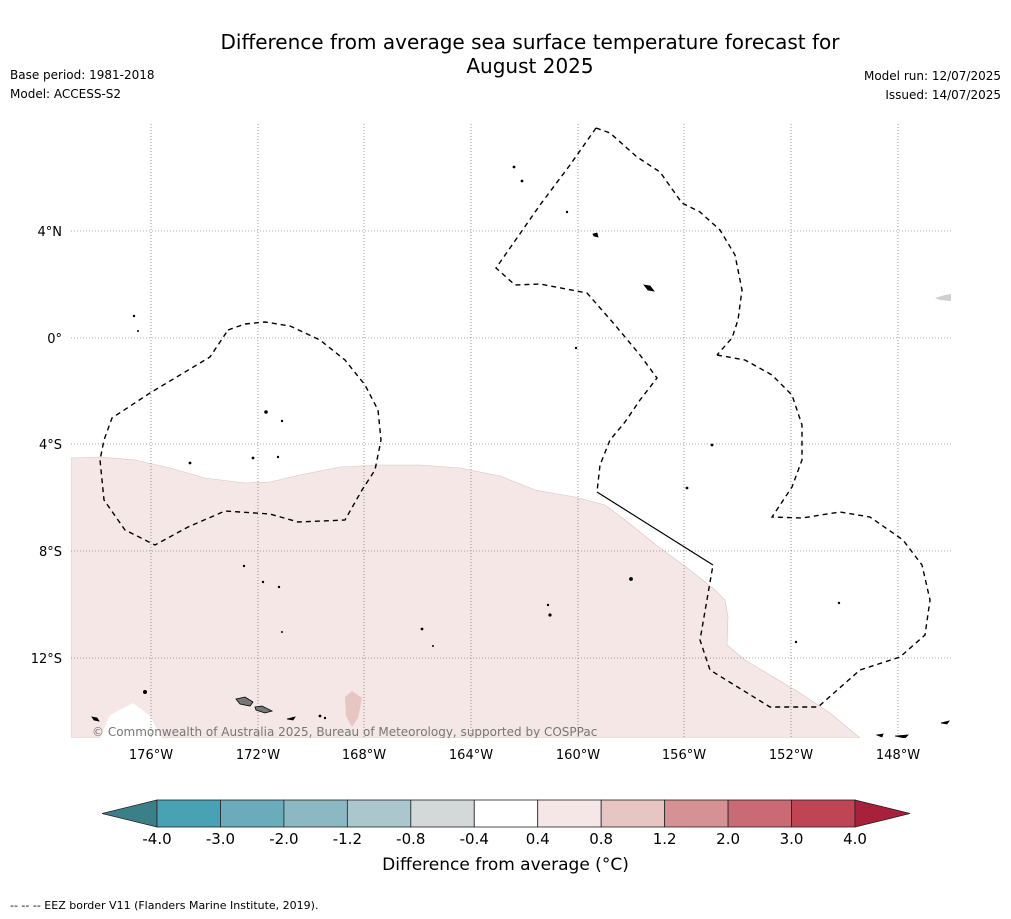 The height and width of the screenshot is (919, 1011). I want to click on meta-left: Base period: 1981-2018 Model: ACCESS-S2, so click(82, 85).